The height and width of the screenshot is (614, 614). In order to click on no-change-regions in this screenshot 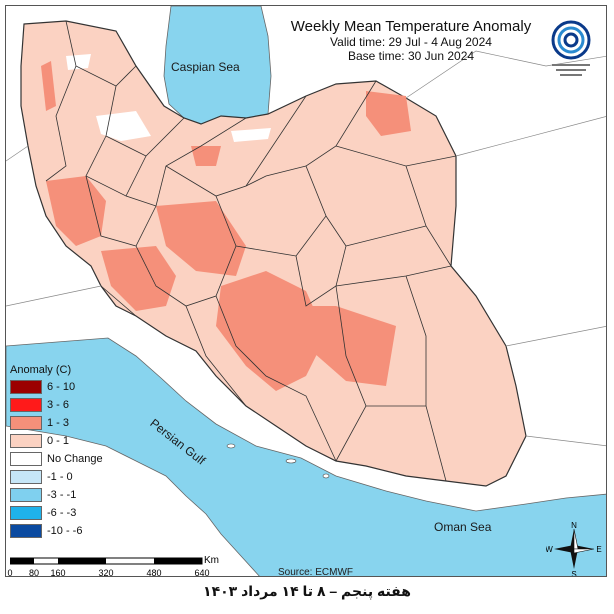, I will do `click(168, 98)`.